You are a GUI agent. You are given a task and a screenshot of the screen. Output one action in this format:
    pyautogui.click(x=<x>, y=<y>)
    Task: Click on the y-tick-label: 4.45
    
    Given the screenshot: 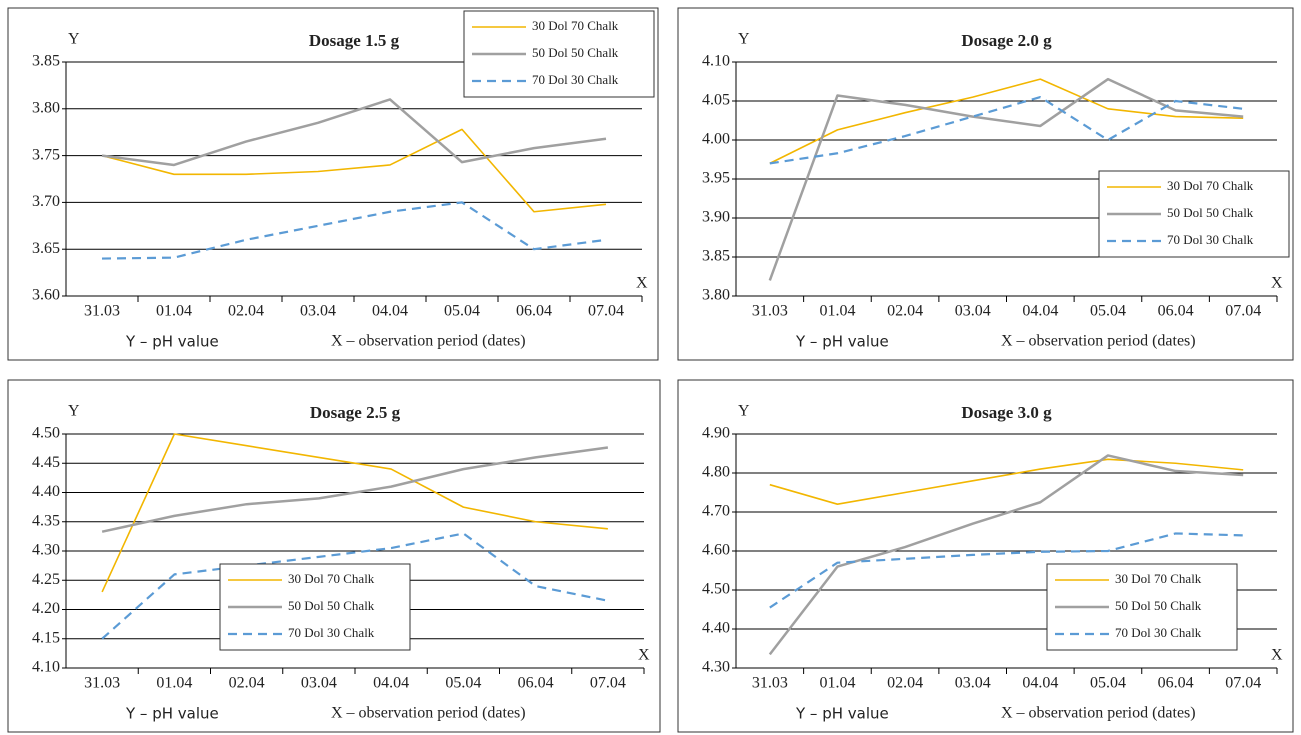 What is the action you would take?
    pyautogui.click(x=46, y=462)
    